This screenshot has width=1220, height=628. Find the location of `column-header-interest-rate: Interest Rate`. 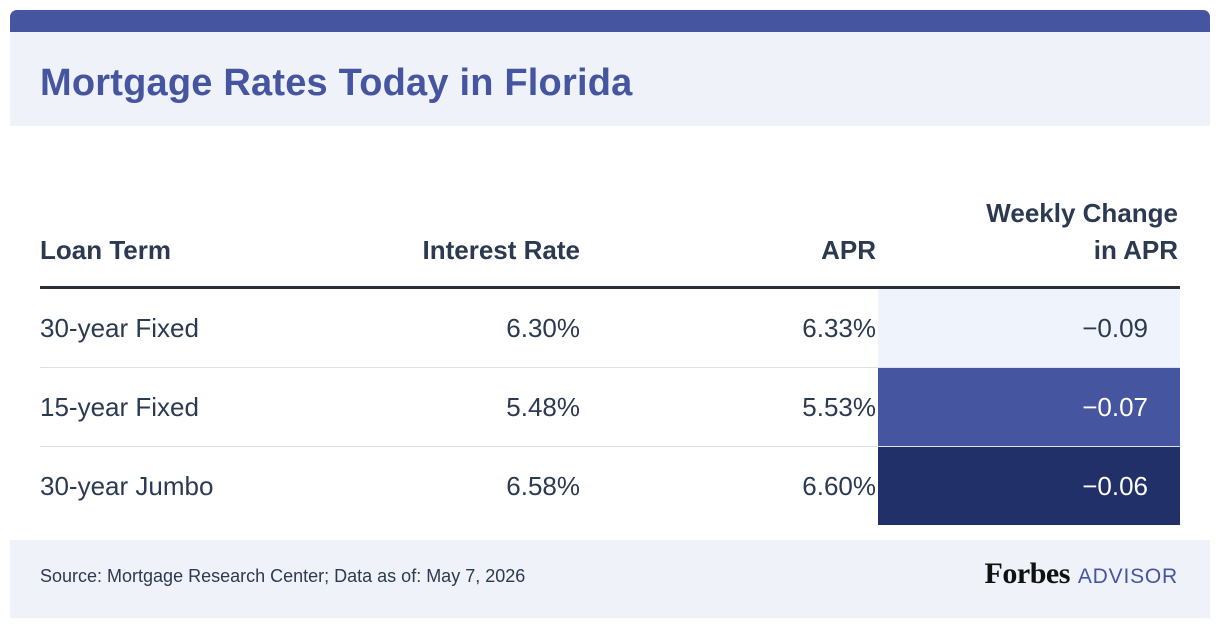

column-header-interest-rate: Interest Rate is located at coordinates (501, 250).